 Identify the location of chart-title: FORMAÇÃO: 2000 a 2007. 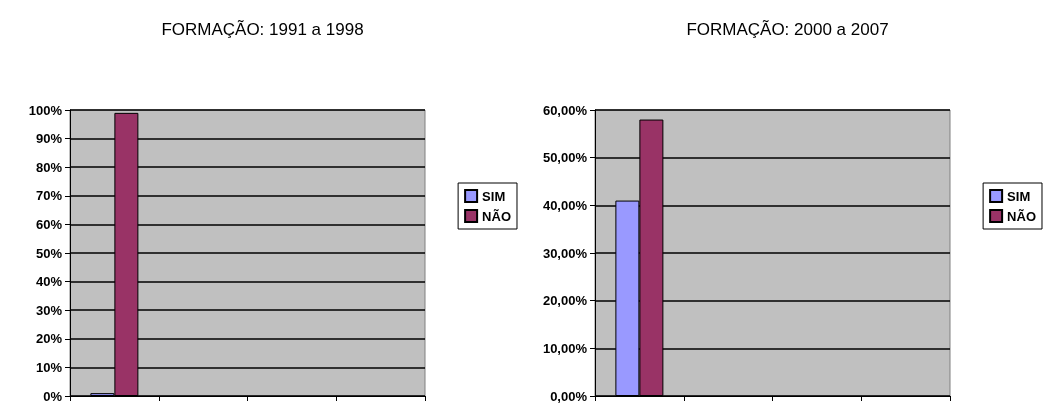
(787, 29).